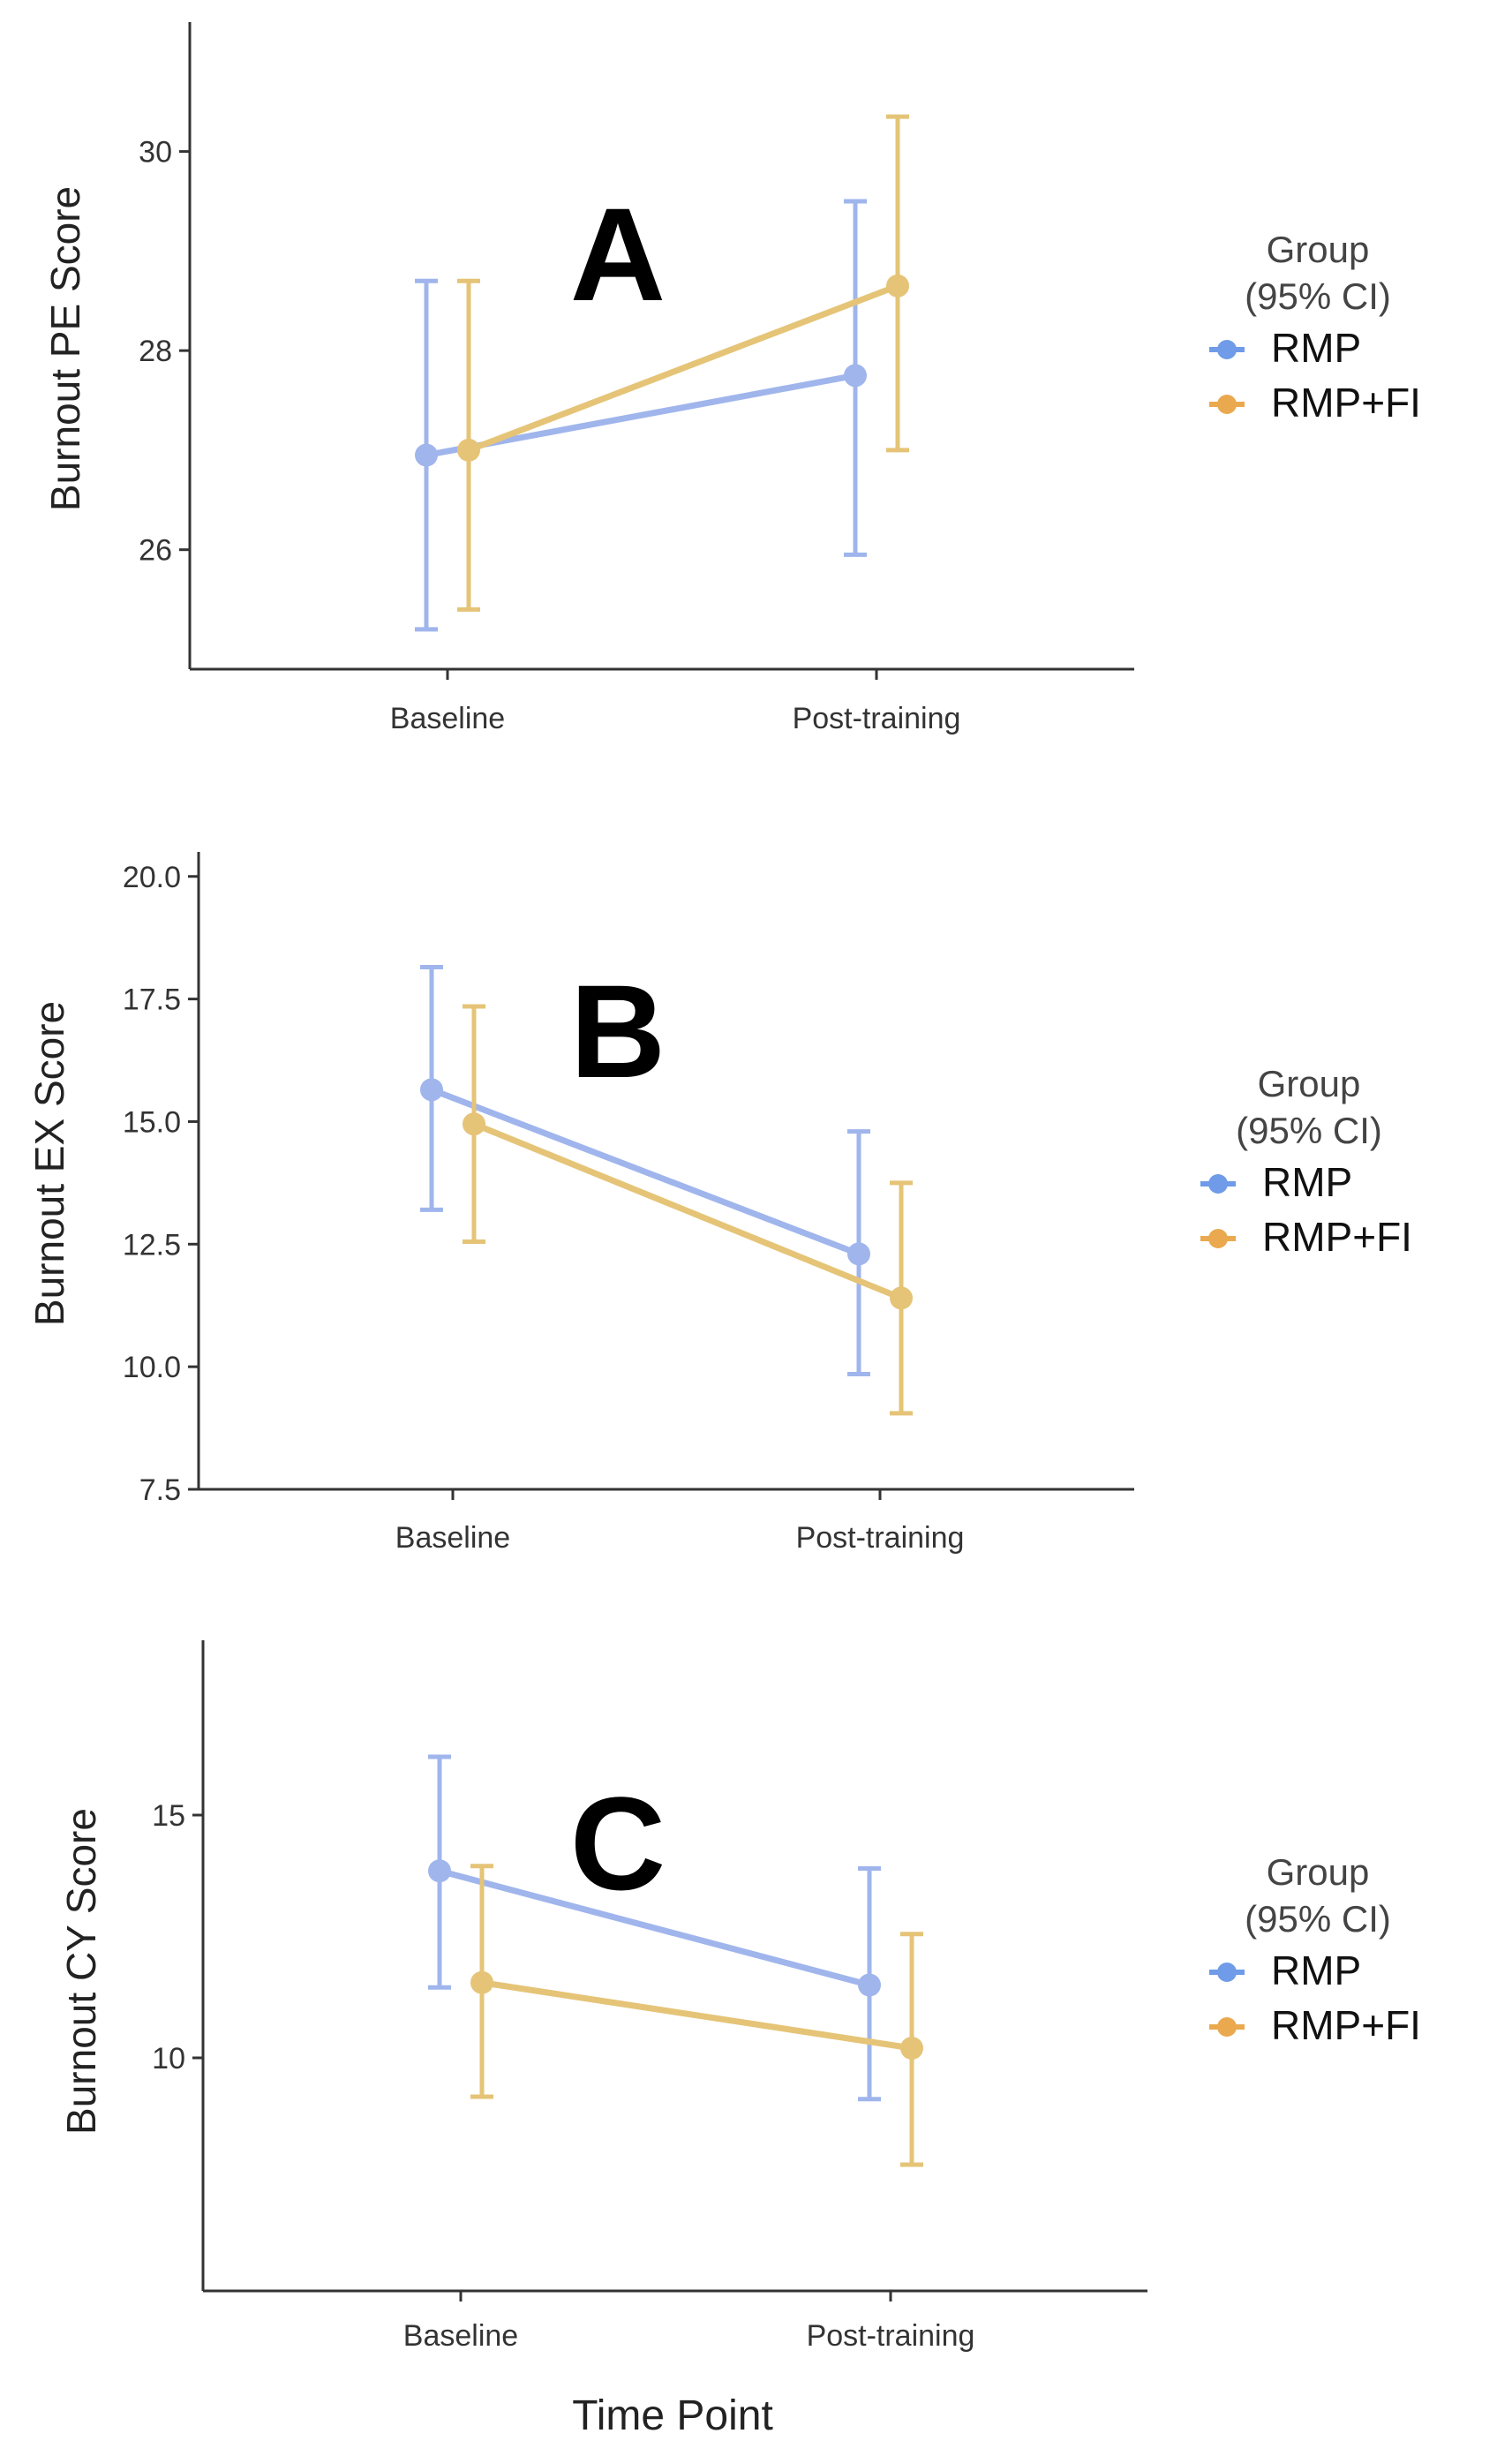 The height and width of the screenshot is (2456, 1512). What do you see at coordinates (155, 551) in the screenshot?
I see `y-tick-label: 26` at bounding box center [155, 551].